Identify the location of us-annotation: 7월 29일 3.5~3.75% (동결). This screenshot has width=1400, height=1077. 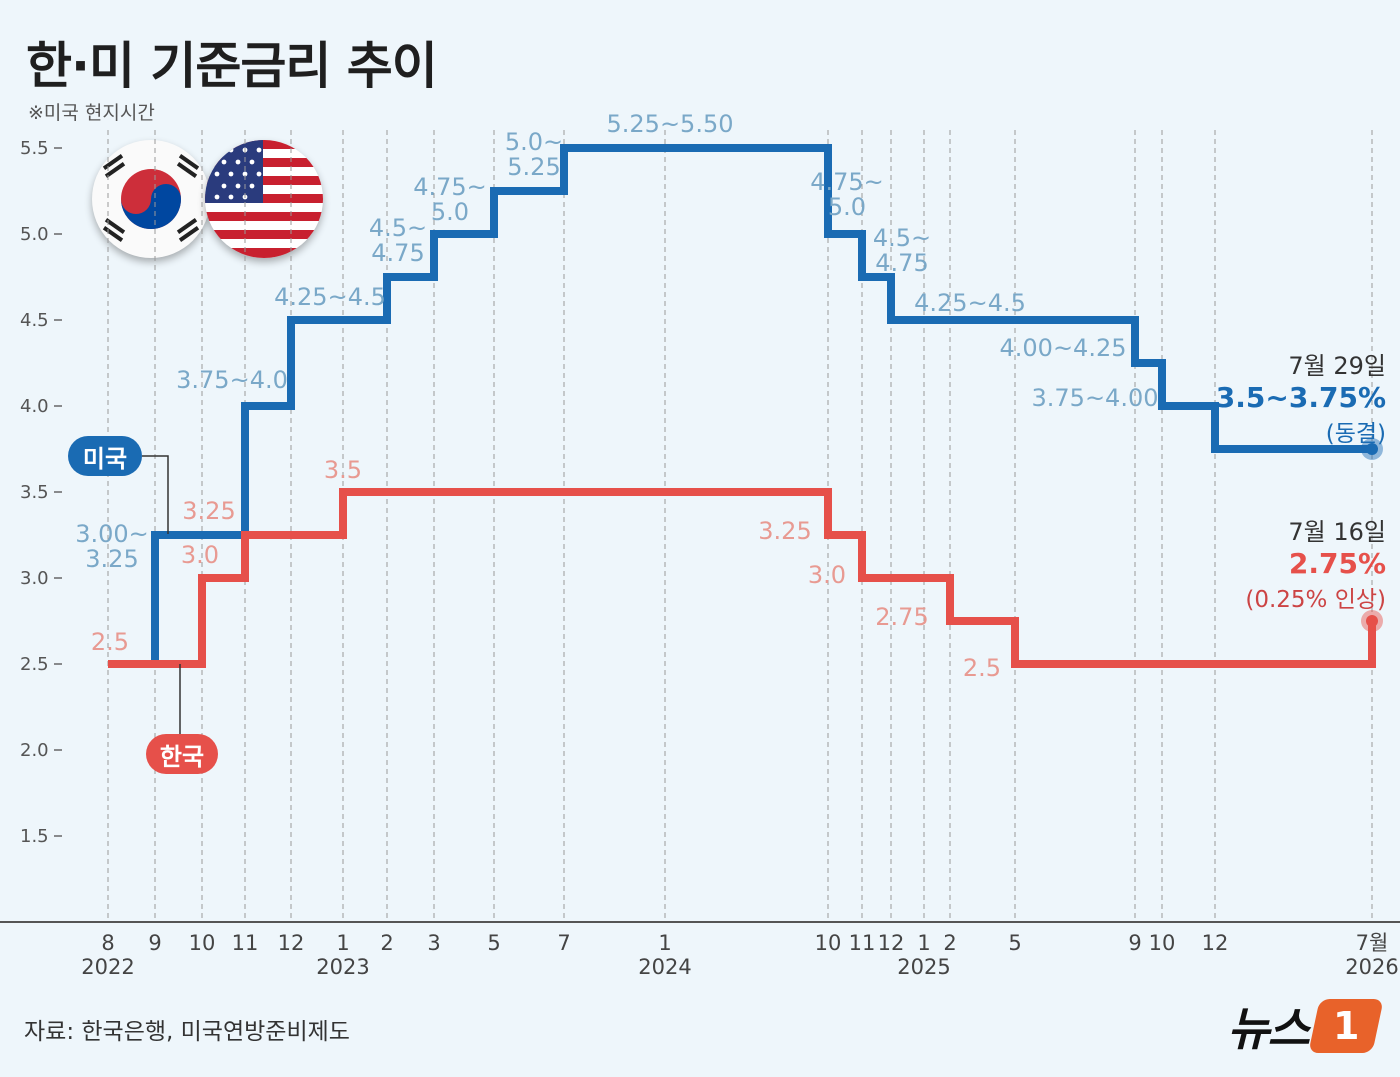
(1301, 397).